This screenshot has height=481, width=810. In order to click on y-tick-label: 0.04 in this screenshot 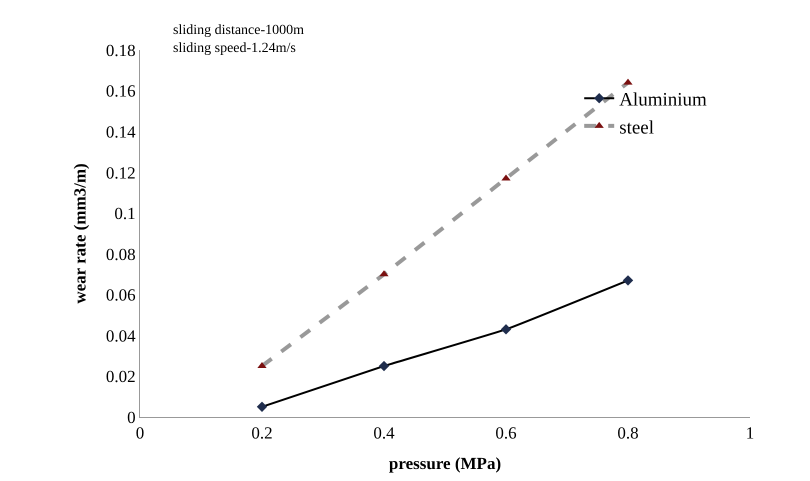, I will do `click(121, 336)`.